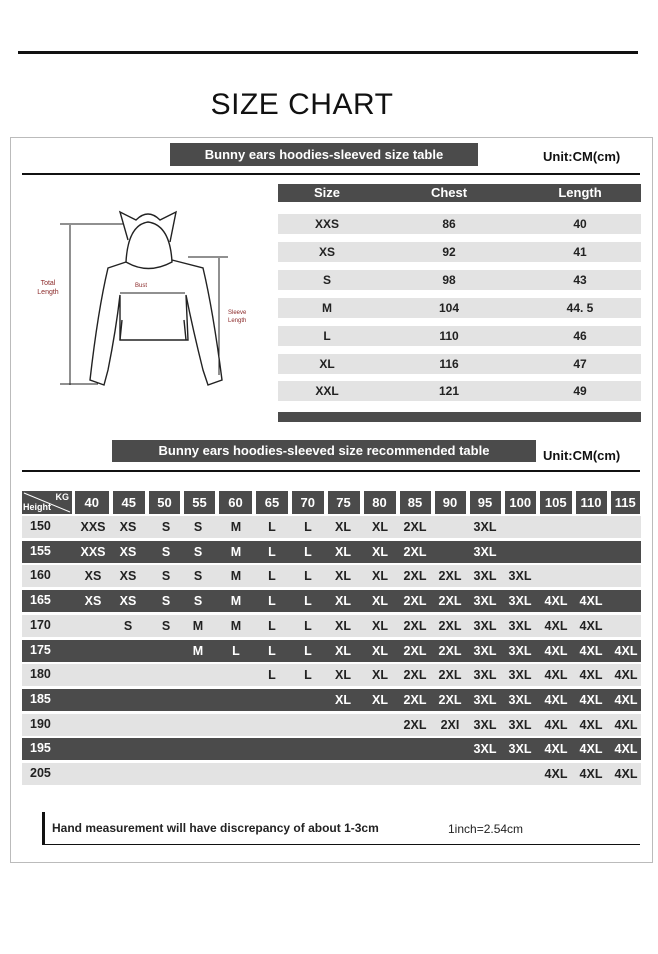 The width and height of the screenshot is (658, 954). What do you see at coordinates (580, 192) in the screenshot?
I see `column-header-length: Length` at bounding box center [580, 192].